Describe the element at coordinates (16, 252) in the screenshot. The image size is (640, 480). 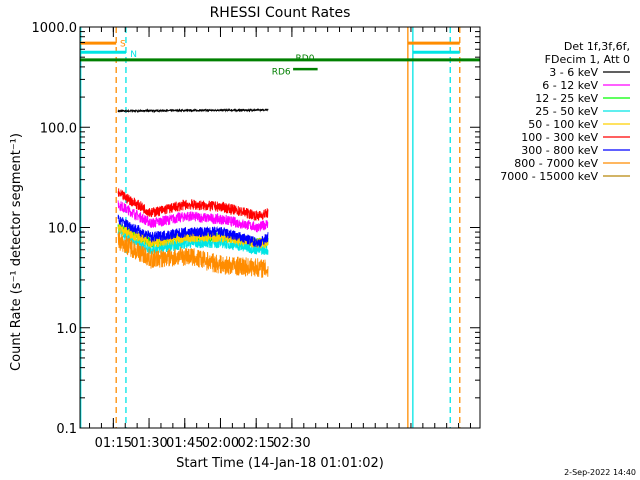
I see `y-axis-label: Count Rate (s⁻¹ detector segment⁻¹)` at that location.